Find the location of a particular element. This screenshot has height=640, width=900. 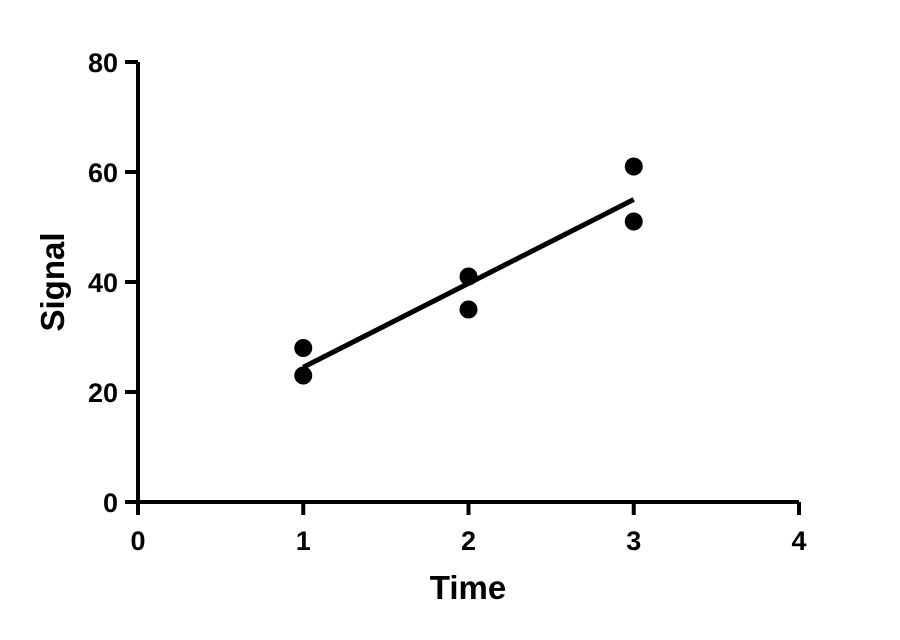

y-tick-label: 20 is located at coordinates (103, 393).